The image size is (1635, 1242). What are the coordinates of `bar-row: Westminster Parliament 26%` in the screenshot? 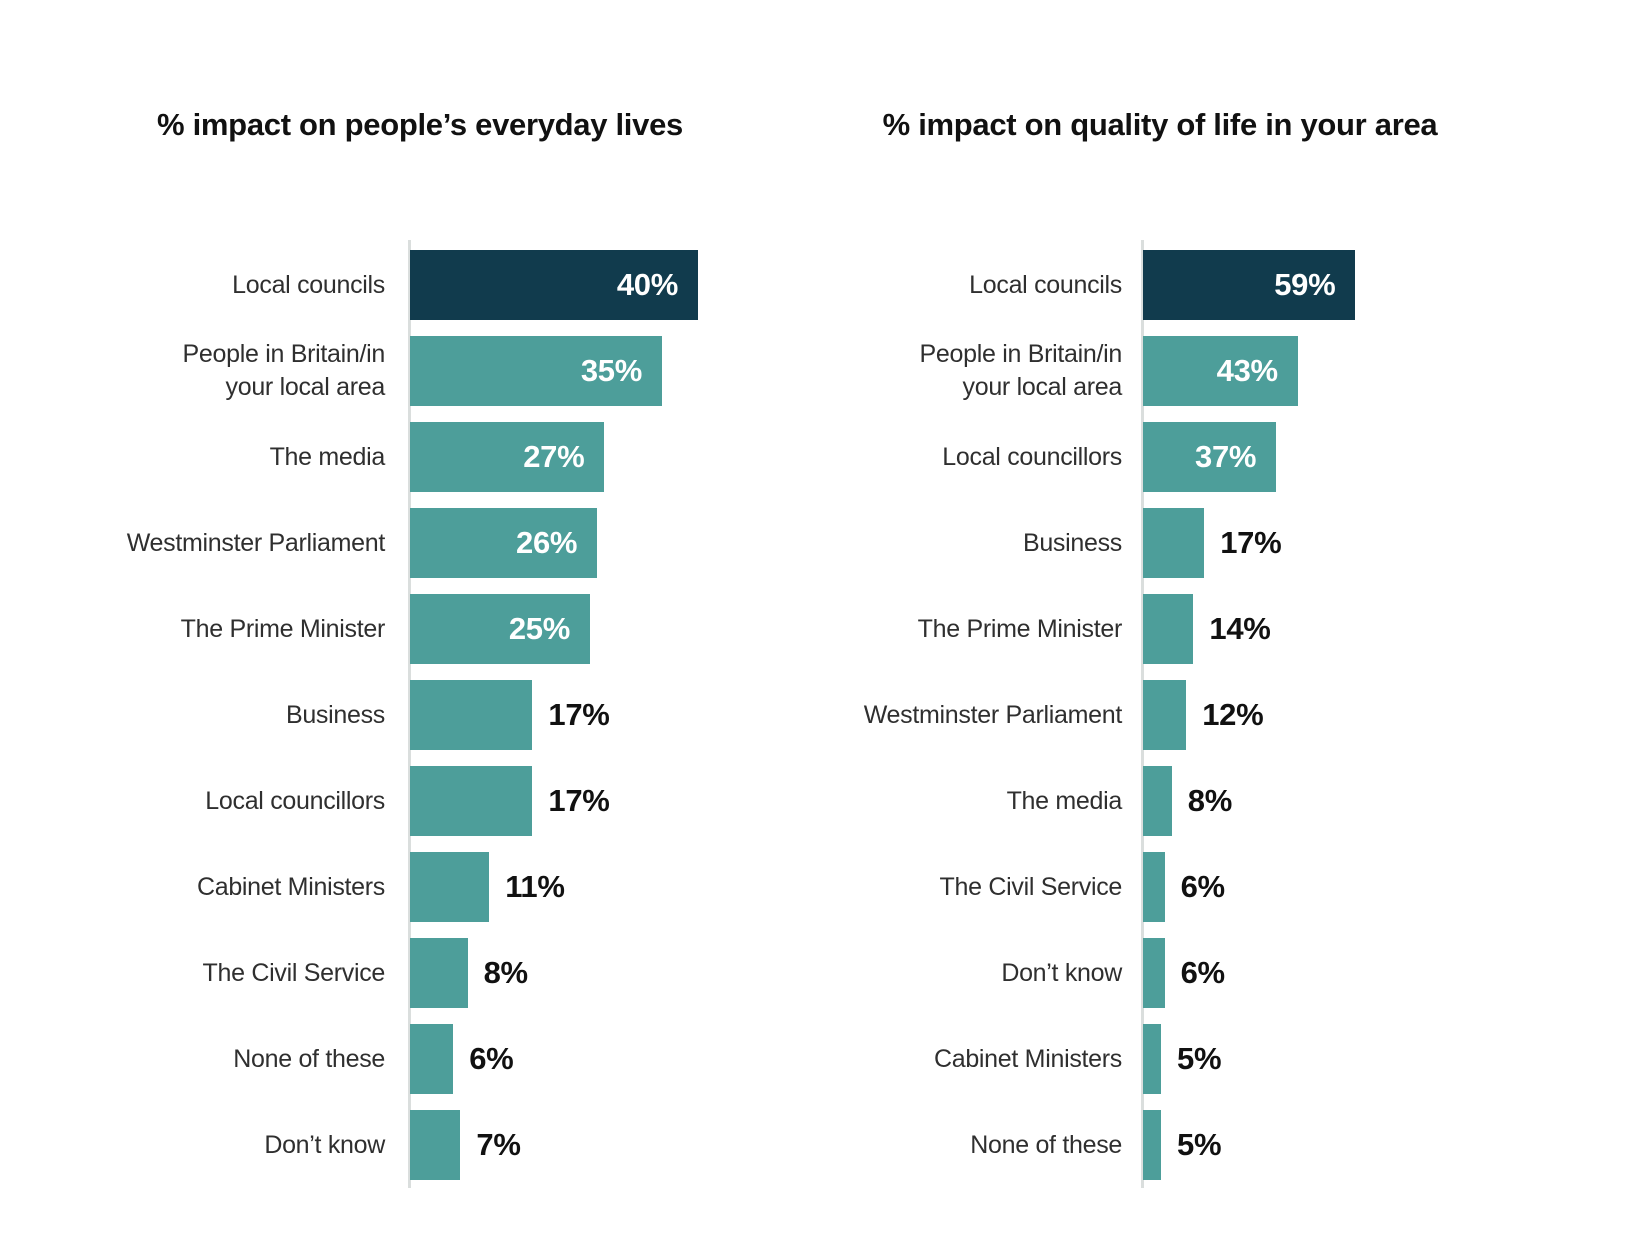 It's located at (420, 543).